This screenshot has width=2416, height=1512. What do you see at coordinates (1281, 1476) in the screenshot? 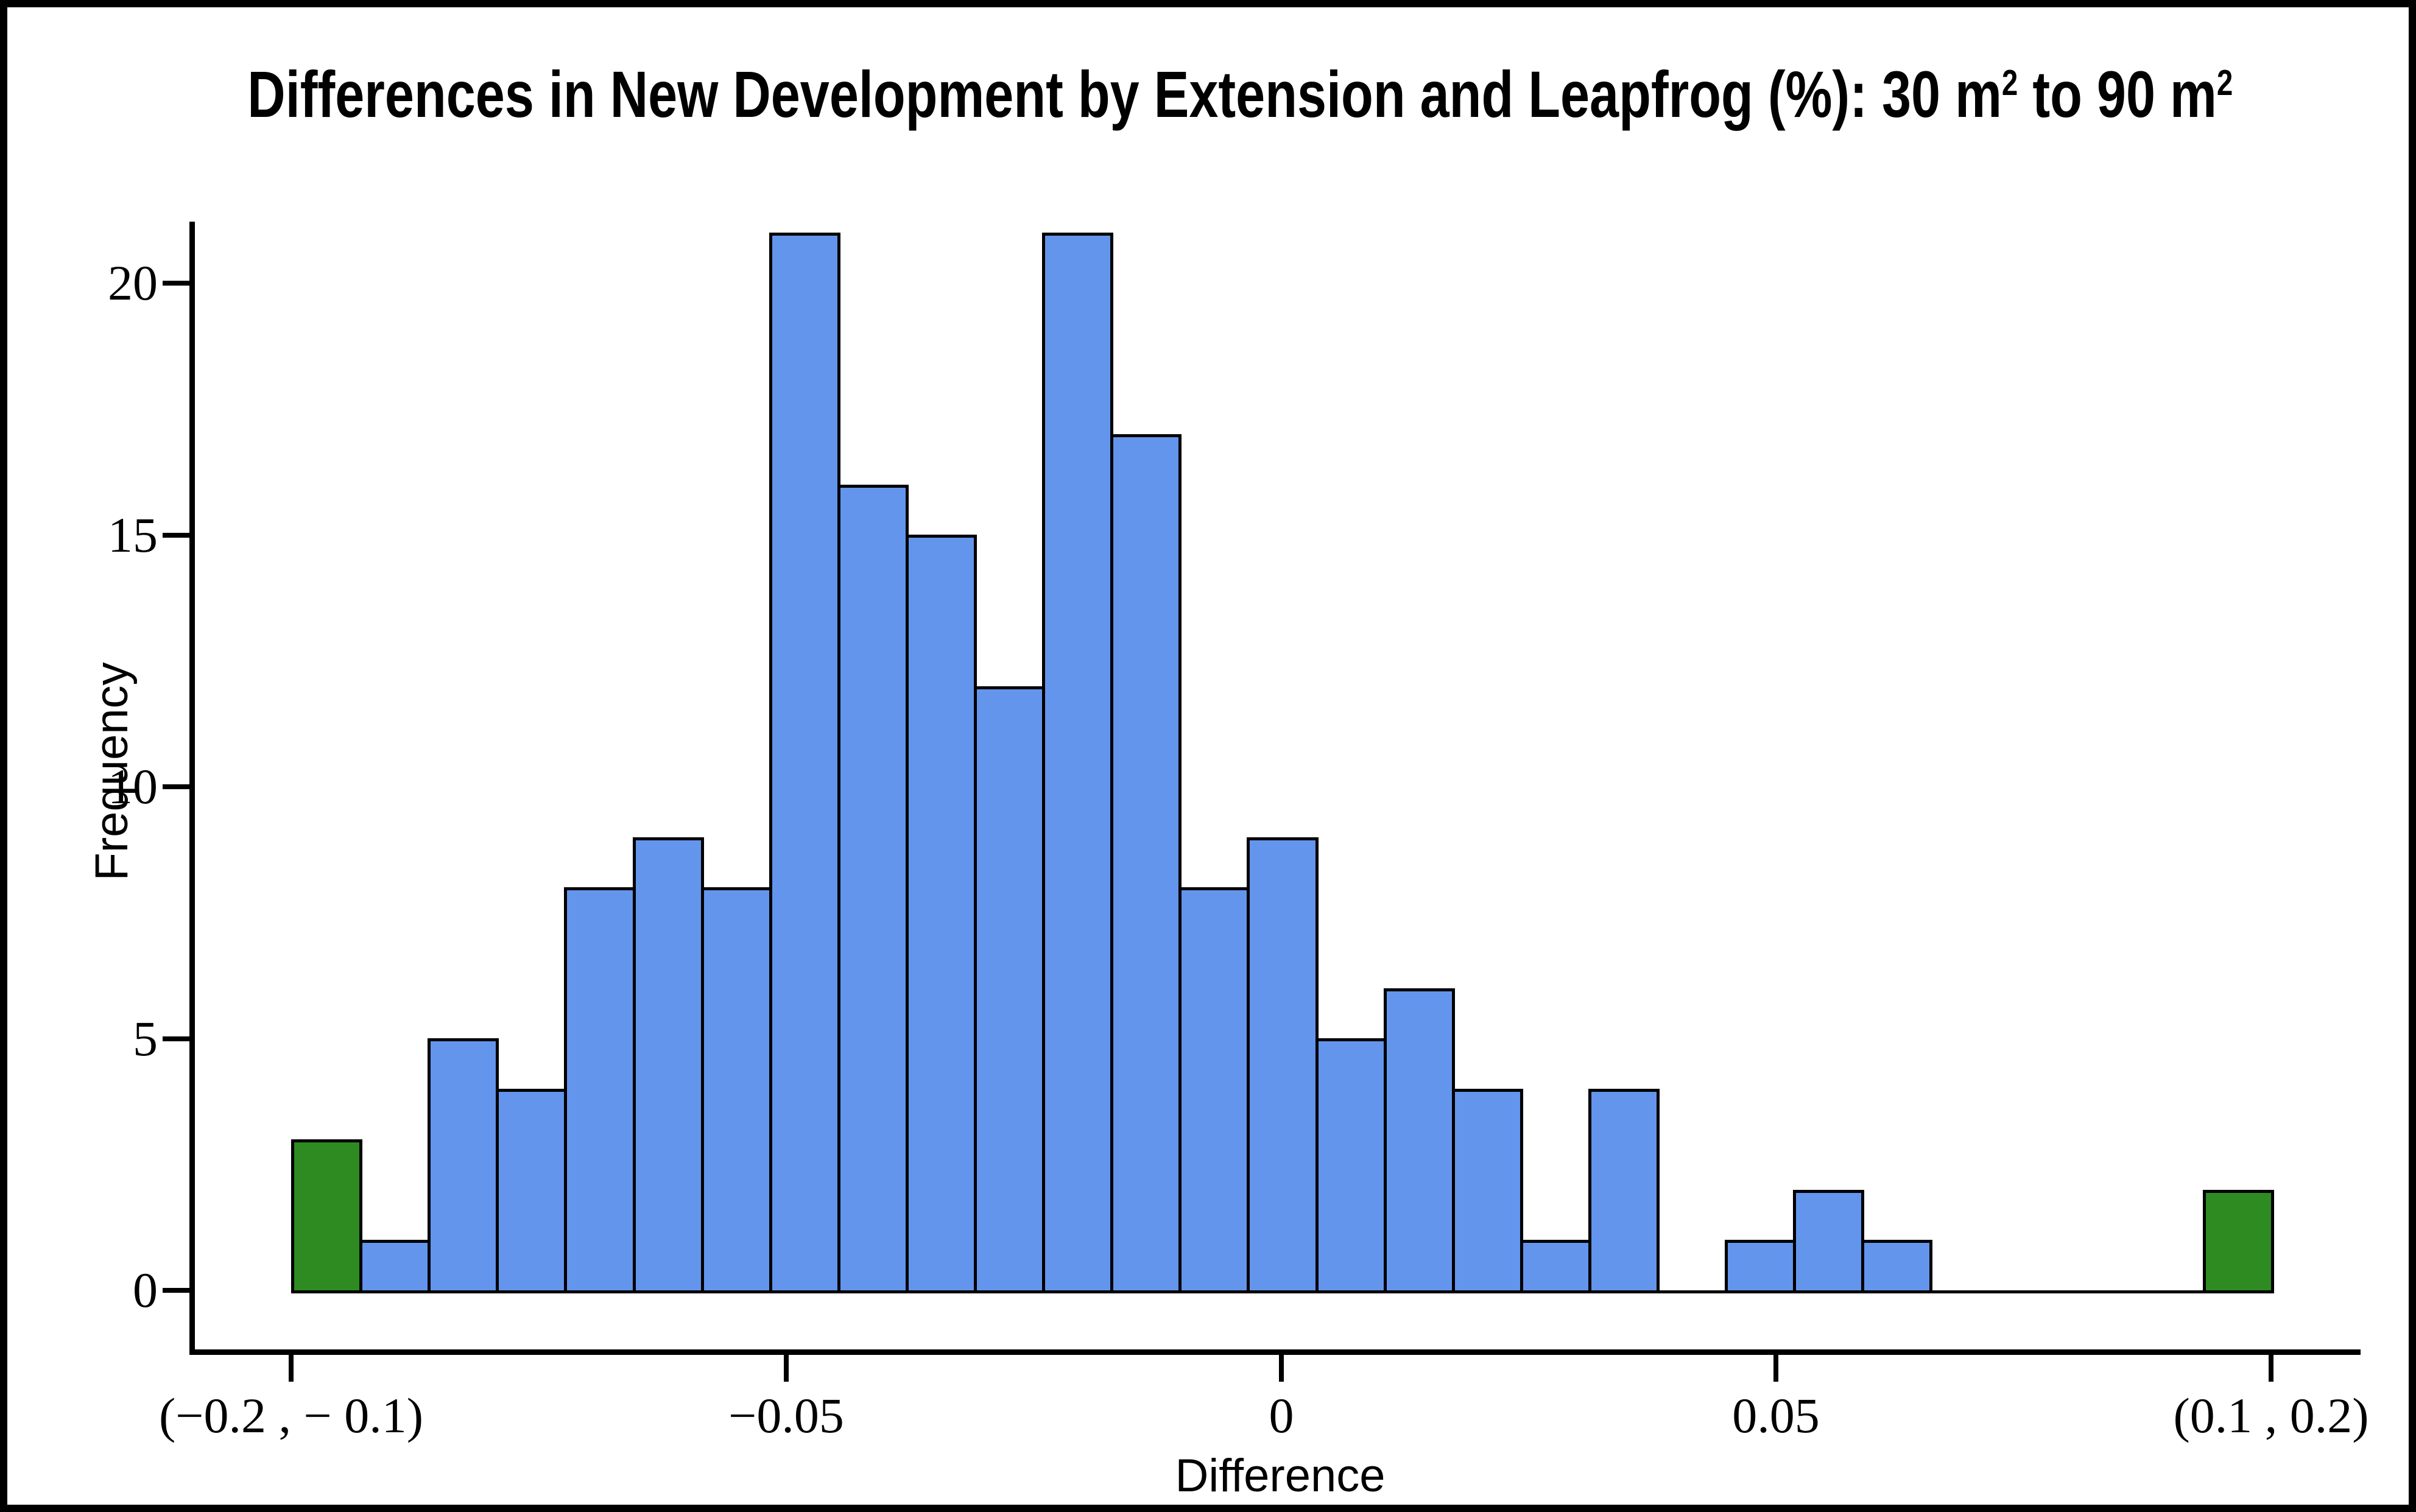
I see `x-axis-label: Difference` at bounding box center [1281, 1476].